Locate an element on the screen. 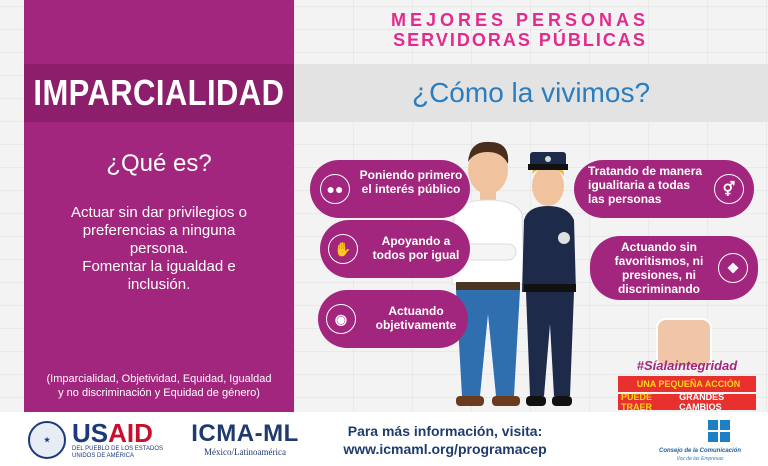  pill-line: igualitaria a todas is located at coordinates (639, 185).